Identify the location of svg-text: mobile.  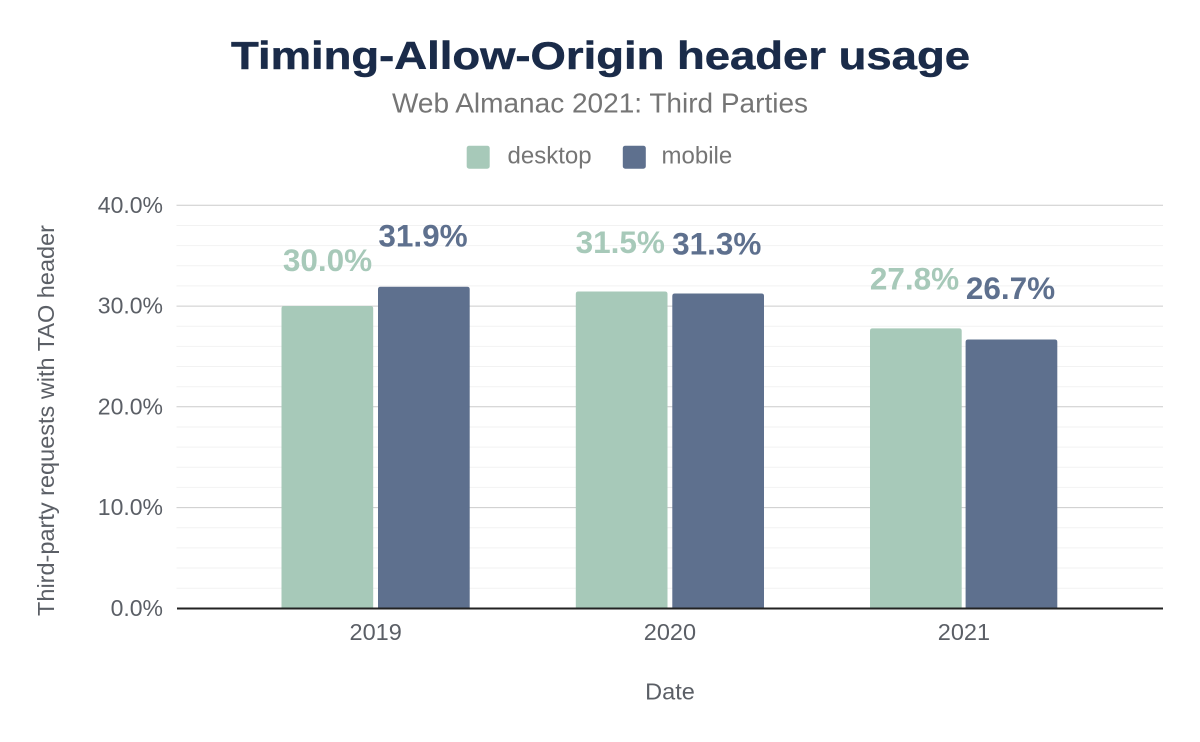
(697, 156).